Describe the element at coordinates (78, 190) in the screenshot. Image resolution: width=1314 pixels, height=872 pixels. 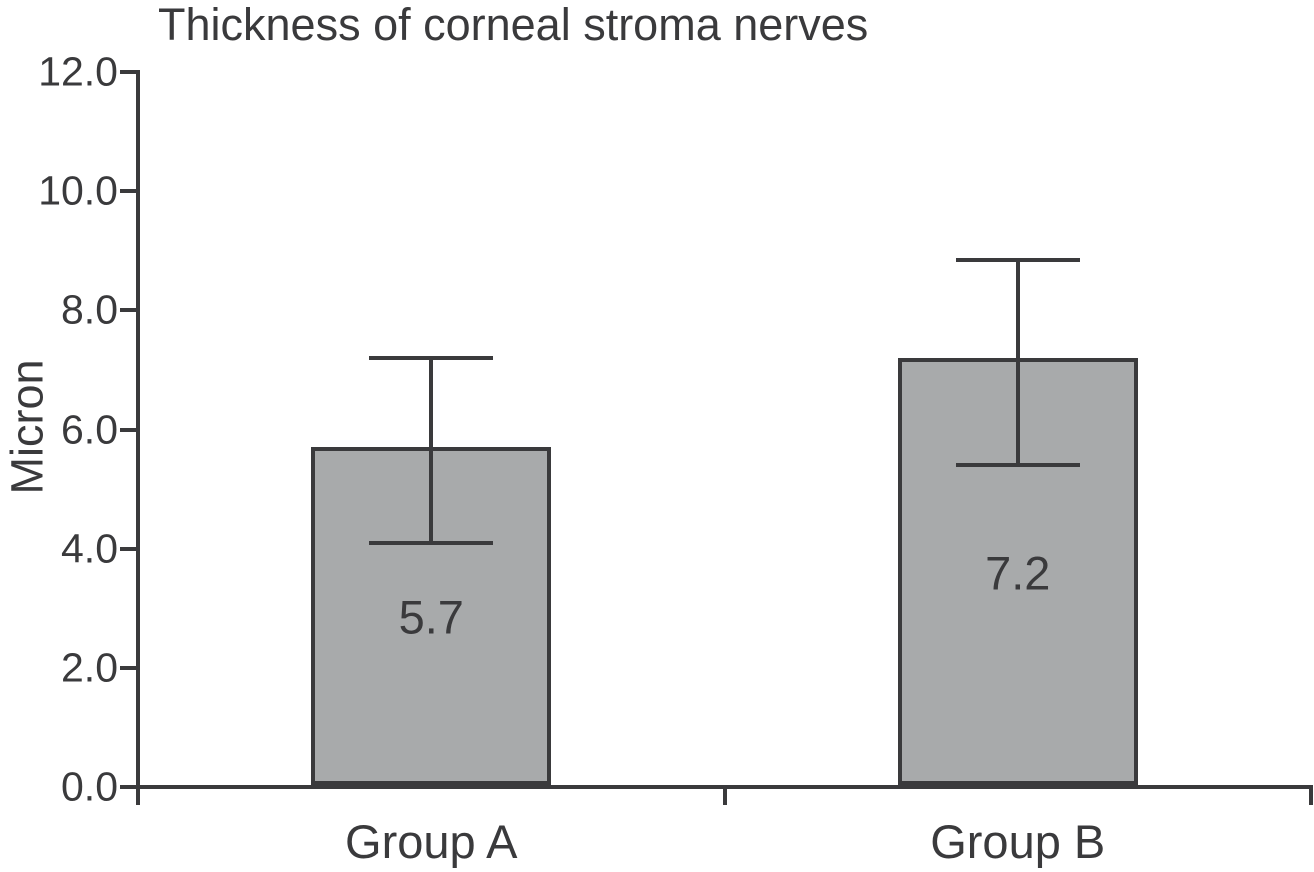
I see `y-tick-label: 10.0` at that location.